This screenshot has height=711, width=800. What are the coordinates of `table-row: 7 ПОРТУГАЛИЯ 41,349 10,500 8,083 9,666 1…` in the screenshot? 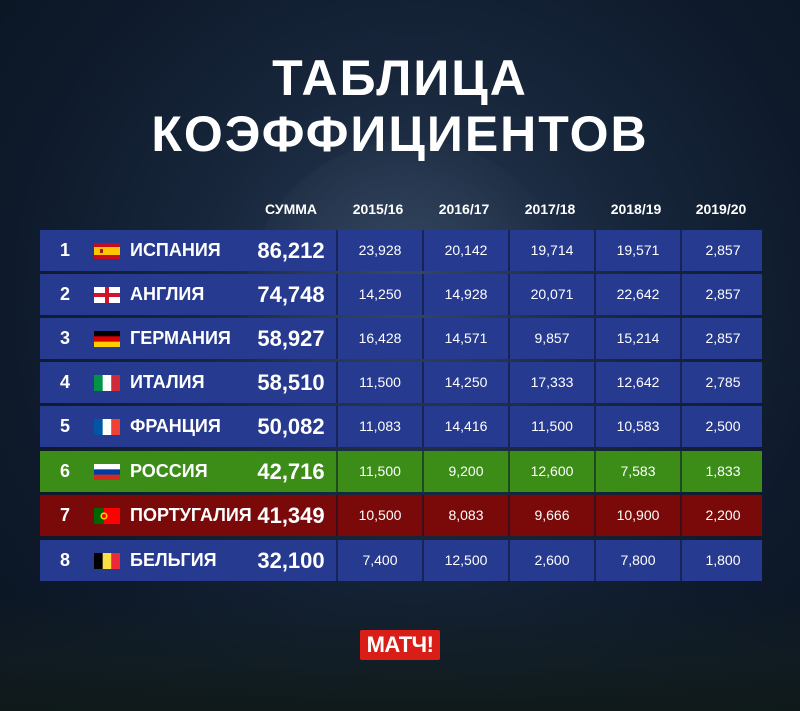 It's located at (401, 515).